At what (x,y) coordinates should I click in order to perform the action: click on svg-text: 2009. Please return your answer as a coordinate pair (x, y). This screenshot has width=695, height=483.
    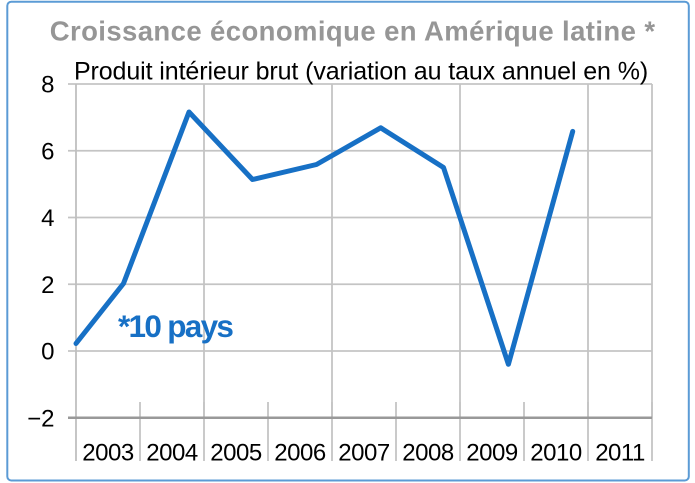
    Looking at the image, I should click on (492, 453).